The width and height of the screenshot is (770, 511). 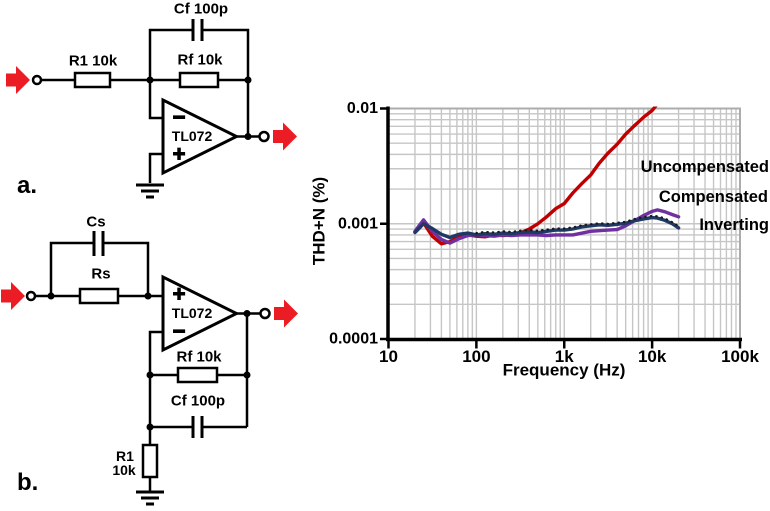 What do you see at coordinates (388, 356) in the screenshot?
I see `x-tick-label: 10` at bounding box center [388, 356].